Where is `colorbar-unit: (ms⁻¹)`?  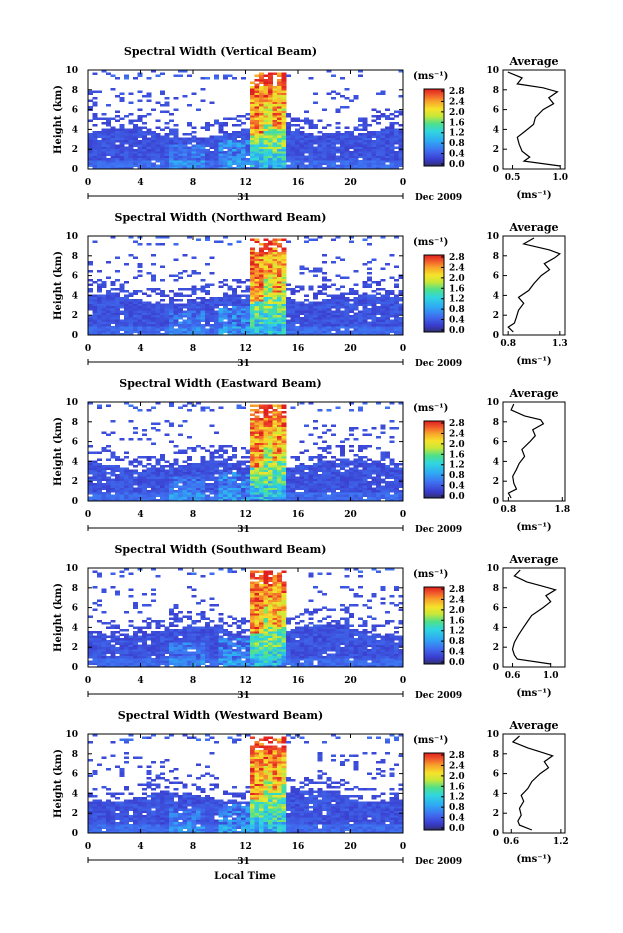 colorbar-unit: (ms⁻¹) is located at coordinates (430, 76).